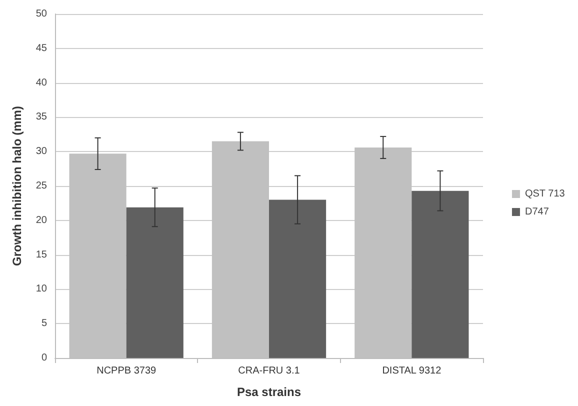  Describe the element at coordinates (42, 186) in the screenshot. I see `y-tick-label: 25` at that location.